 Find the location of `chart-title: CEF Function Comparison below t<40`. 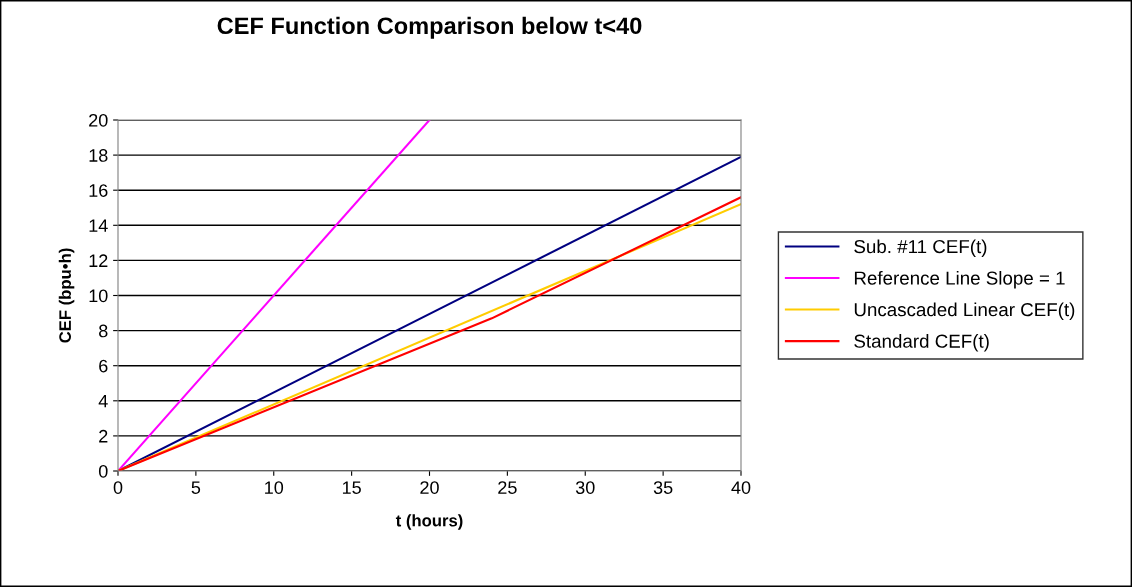

chart-title: CEF Function Comparison below t<40 is located at coordinates (429, 27).